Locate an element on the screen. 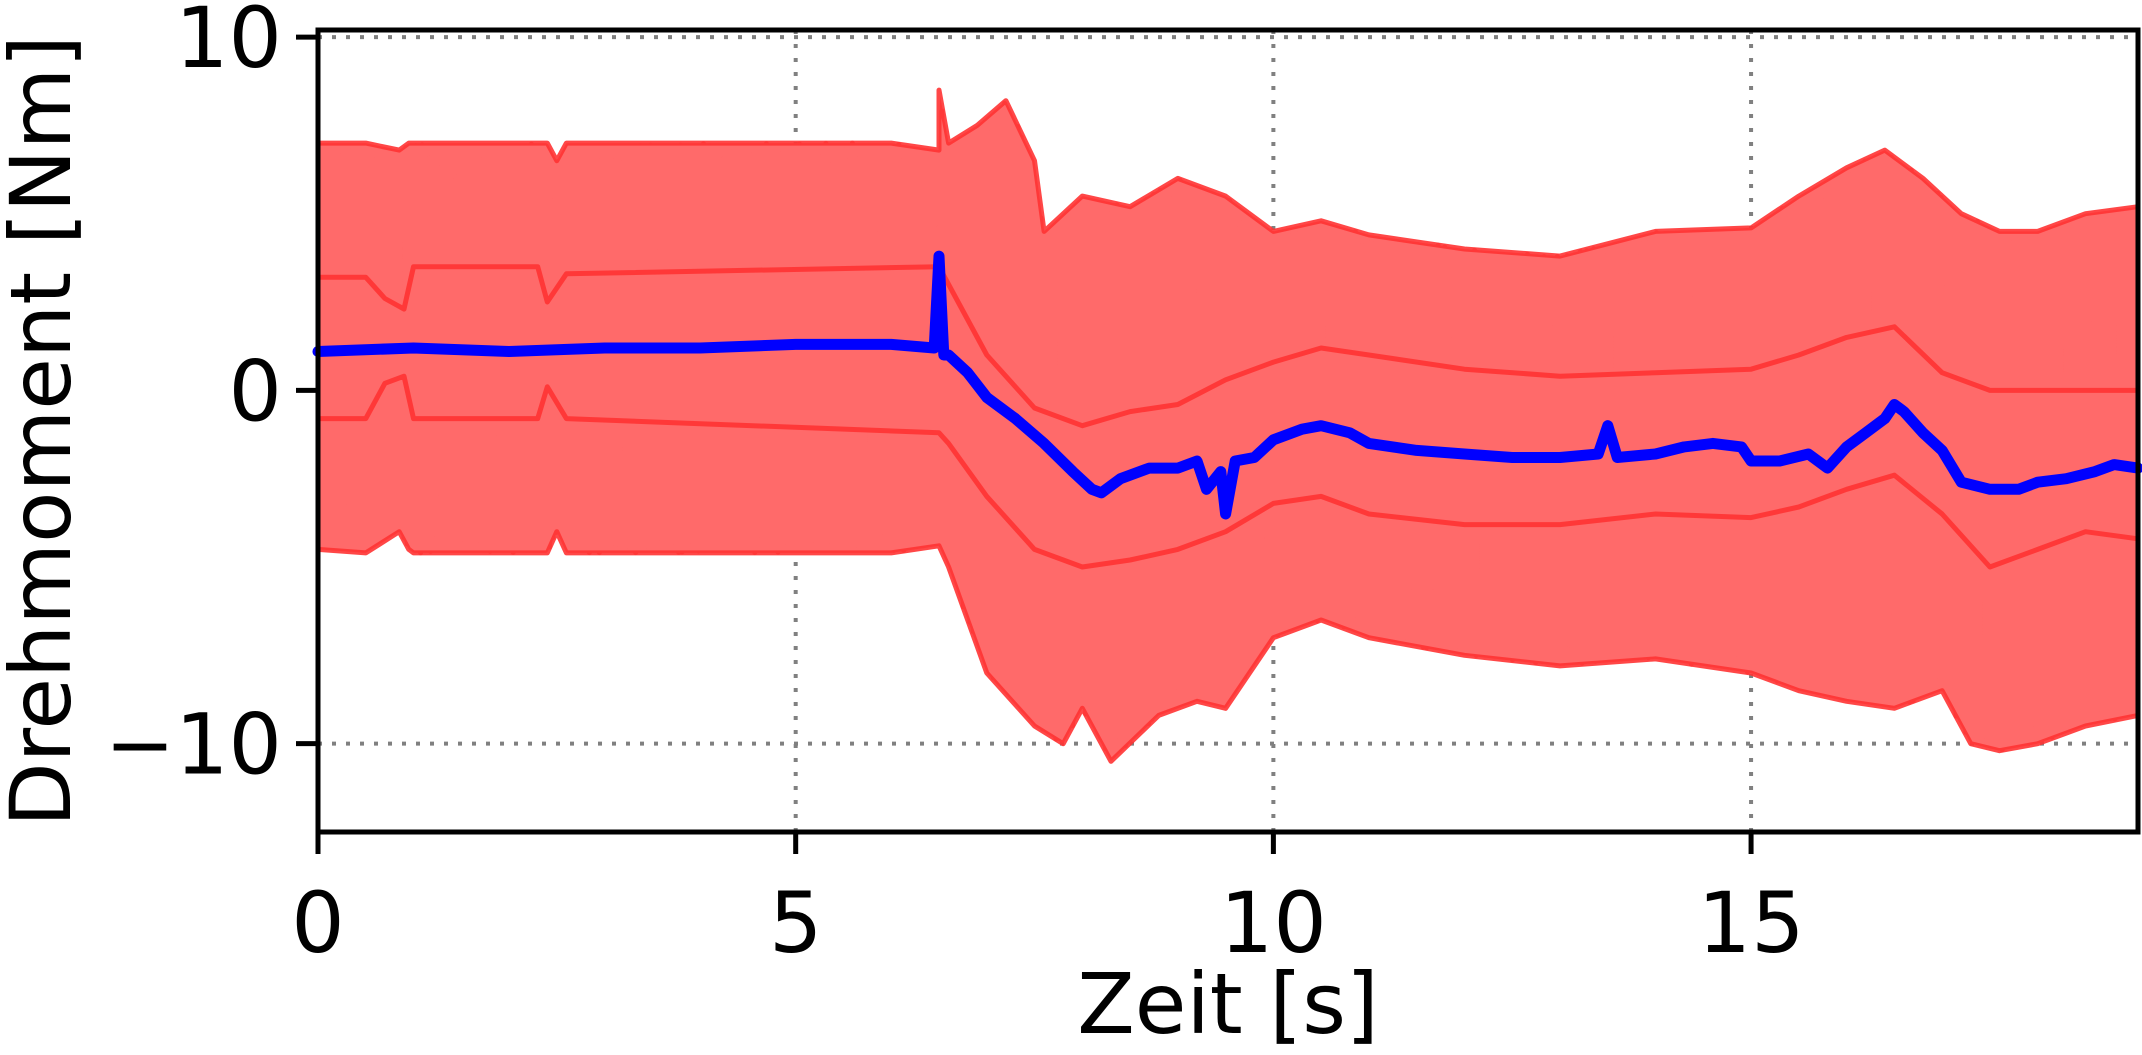  band-edge-upper-high is located at coordinates (1228, 173).